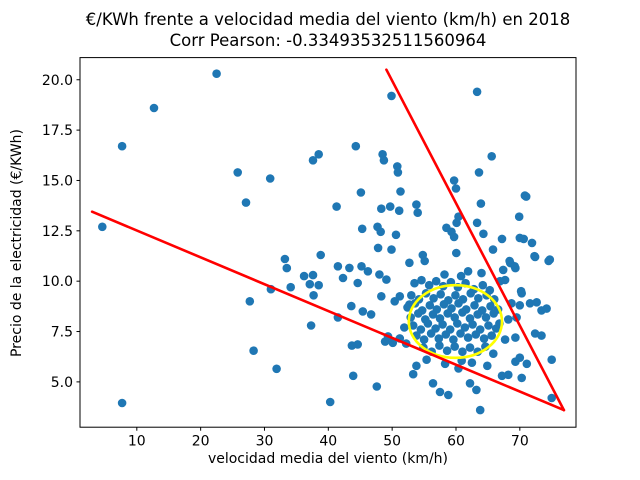 This screenshot has height=480, width=640. What do you see at coordinates (17, 243) in the screenshot?
I see `y-axis-label: Precio de la electricidad (€/KWh)` at bounding box center [17, 243].